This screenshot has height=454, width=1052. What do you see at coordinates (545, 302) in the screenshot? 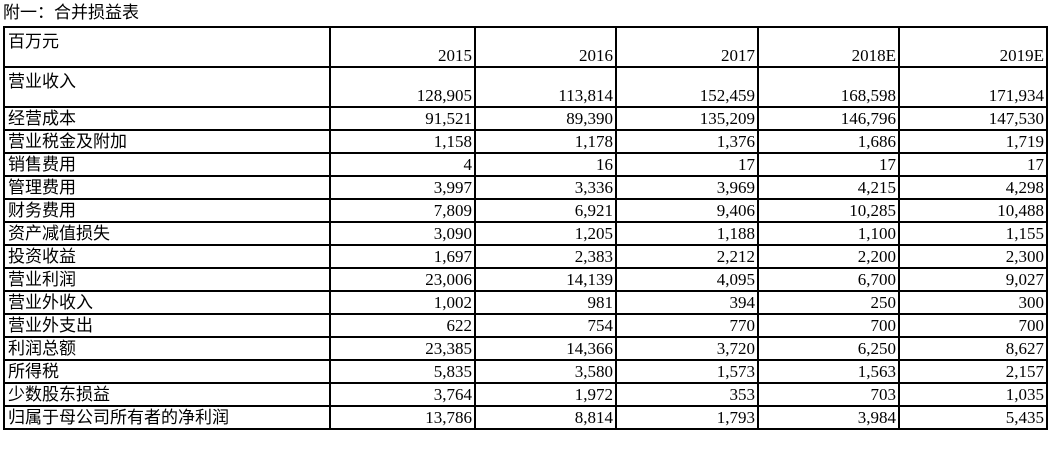
I see `value-cell: 981` at bounding box center [545, 302].